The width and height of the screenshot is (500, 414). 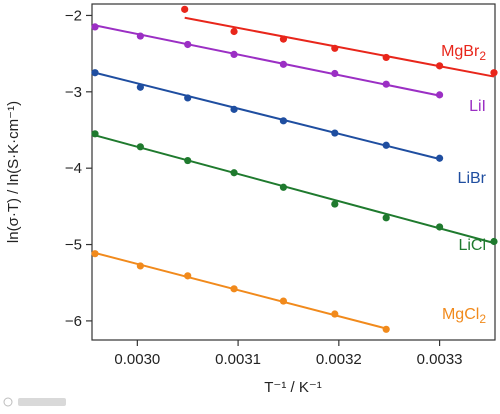 I want to click on watermark, so click(x=34, y=402).